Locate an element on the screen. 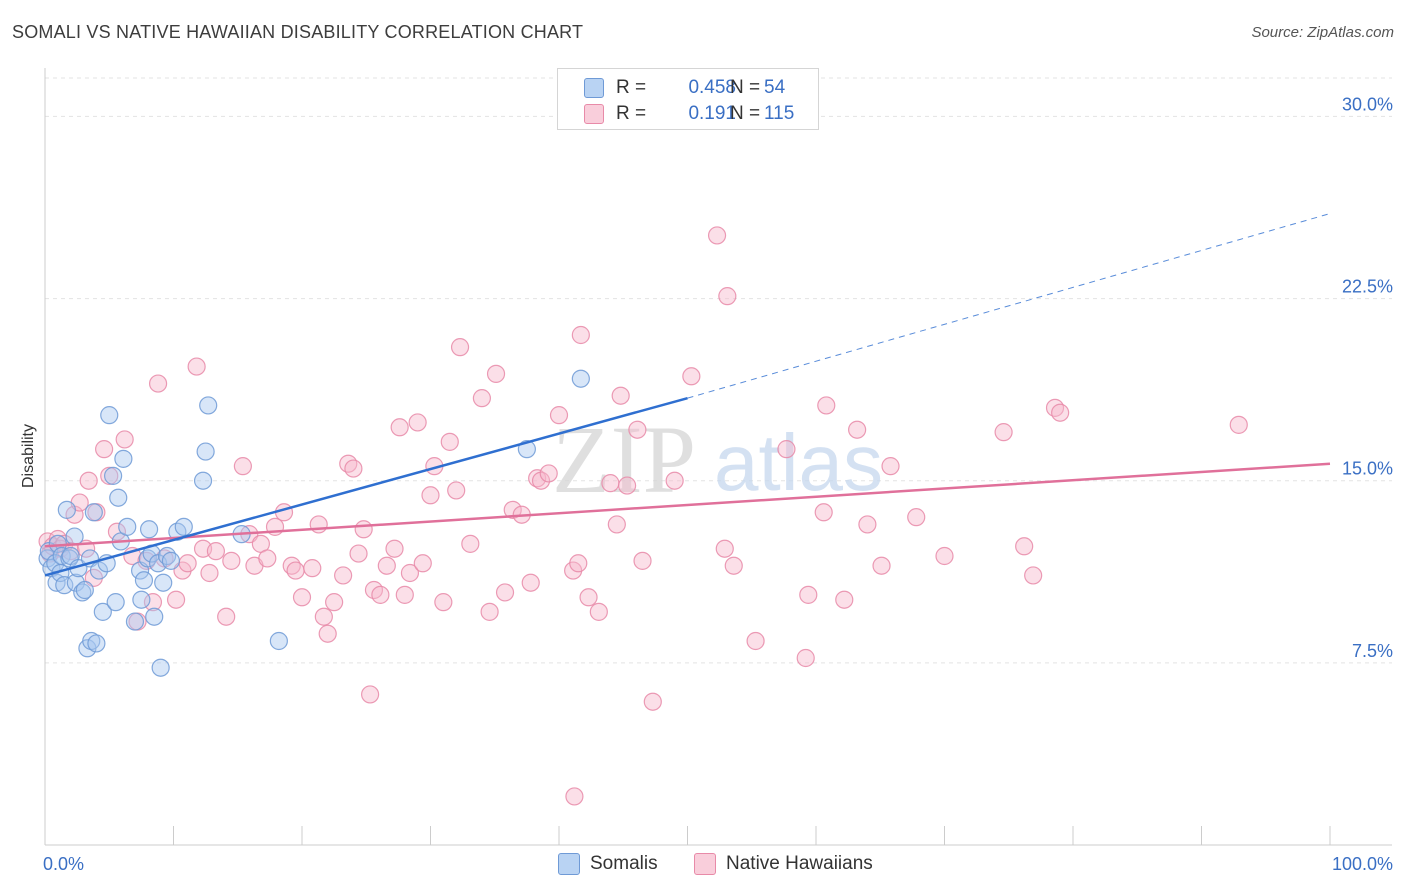 The height and width of the screenshot is (892, 1406). series-legend: Somalis Native Hawaiians is located at coordinates (703, 864).